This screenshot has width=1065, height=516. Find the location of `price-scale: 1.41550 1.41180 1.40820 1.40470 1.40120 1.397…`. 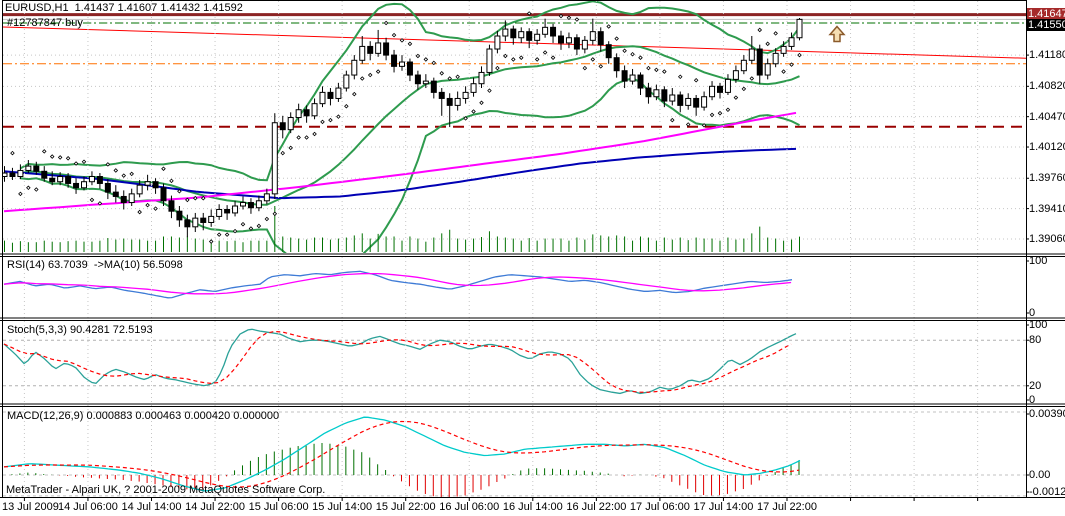

price-scale: 1.41550 1.41180 1.40820 1.40470 1.40120 1.397… is located at coordinates (1045, 249).